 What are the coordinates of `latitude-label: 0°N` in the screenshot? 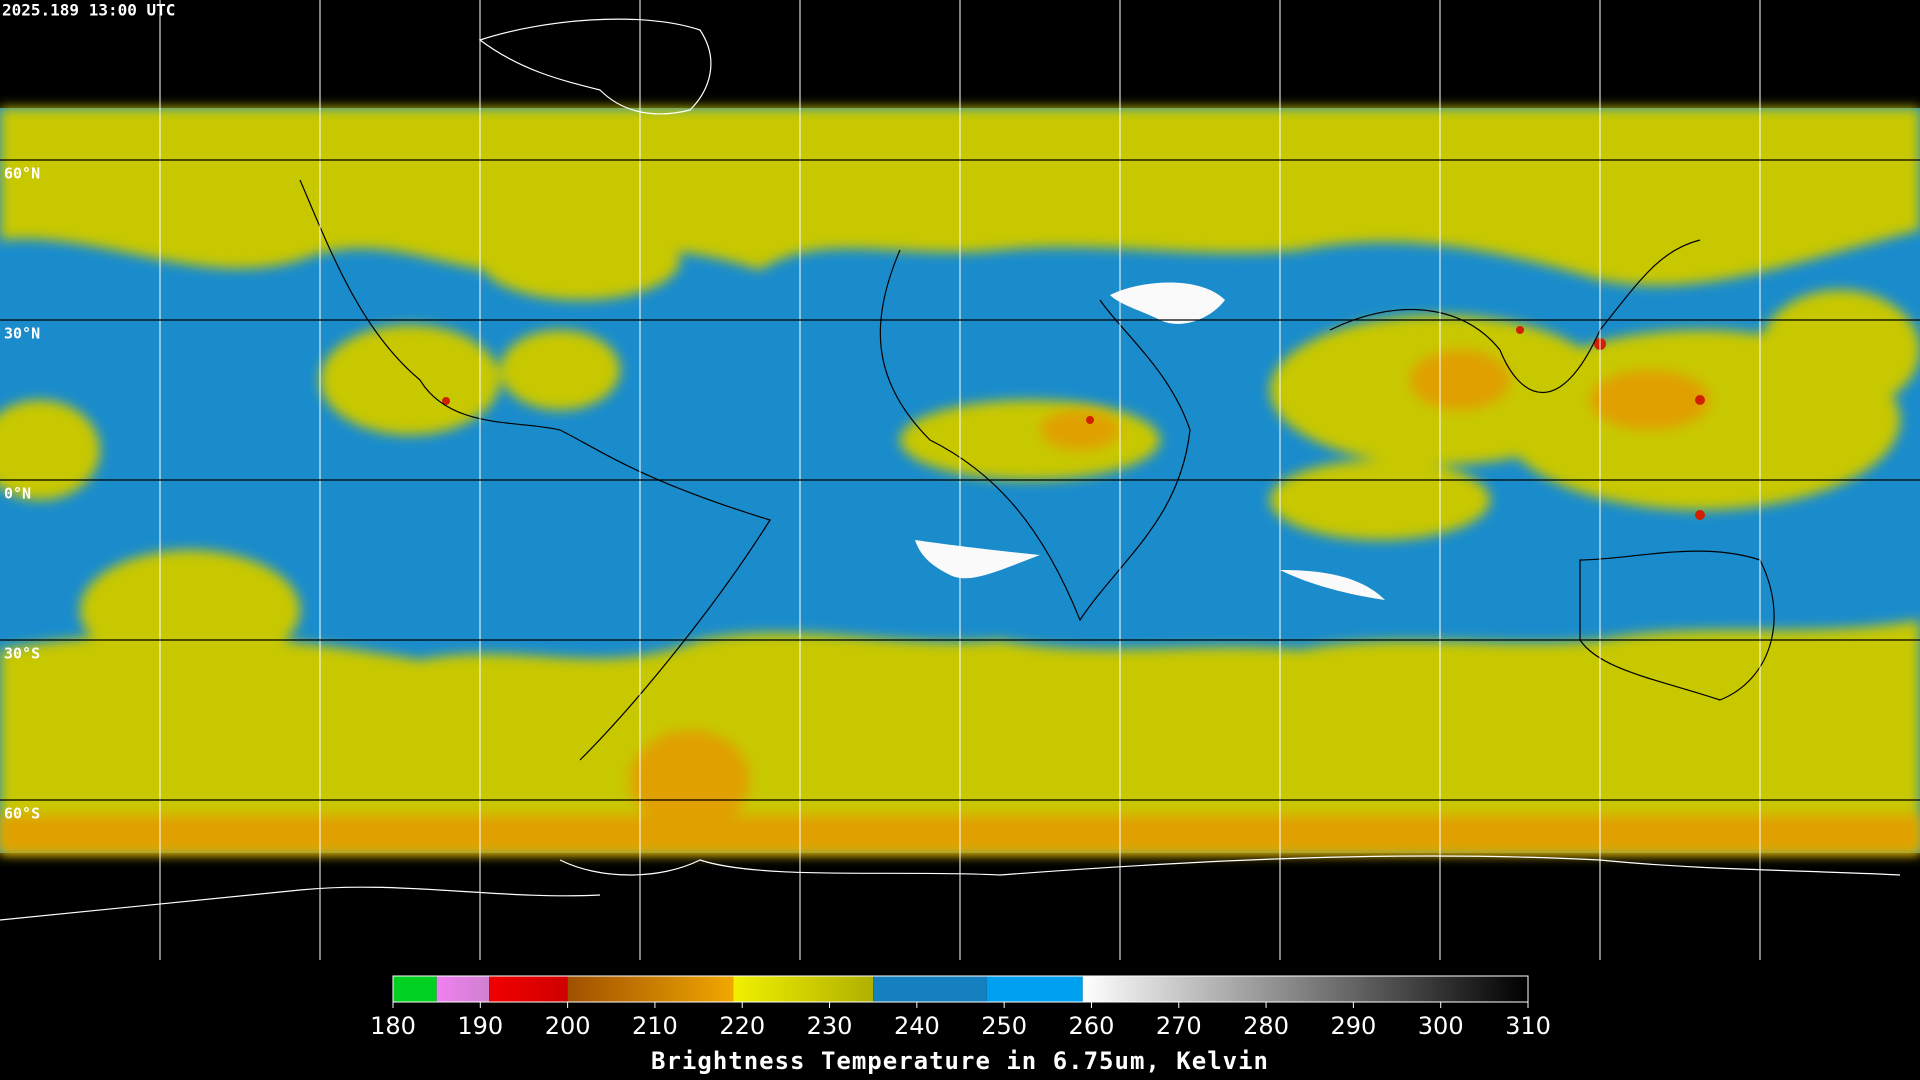 It's located at (17, 494).